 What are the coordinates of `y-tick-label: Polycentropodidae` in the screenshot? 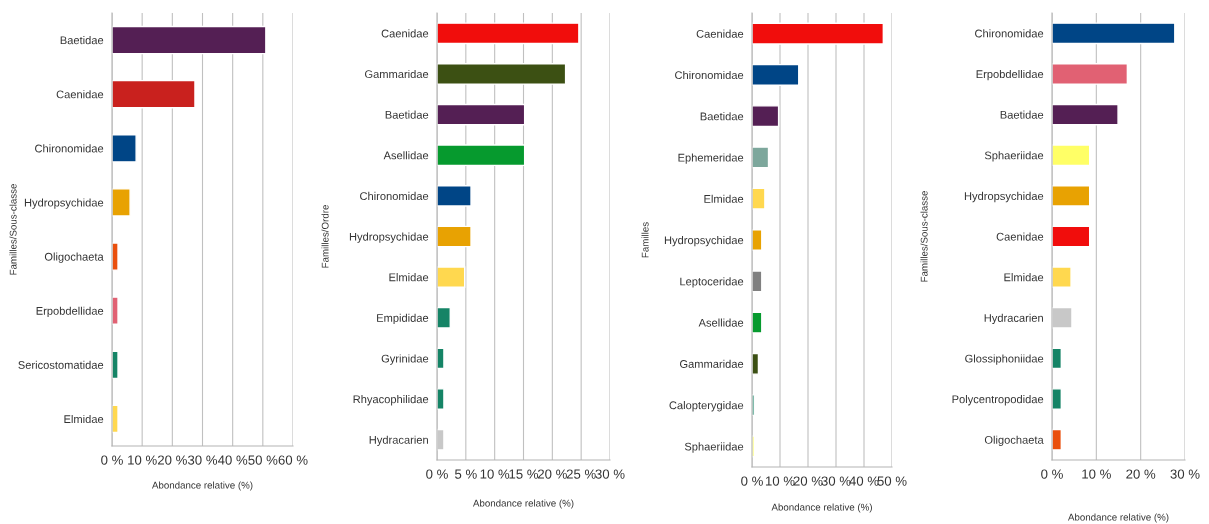 It's located at (998, 400).